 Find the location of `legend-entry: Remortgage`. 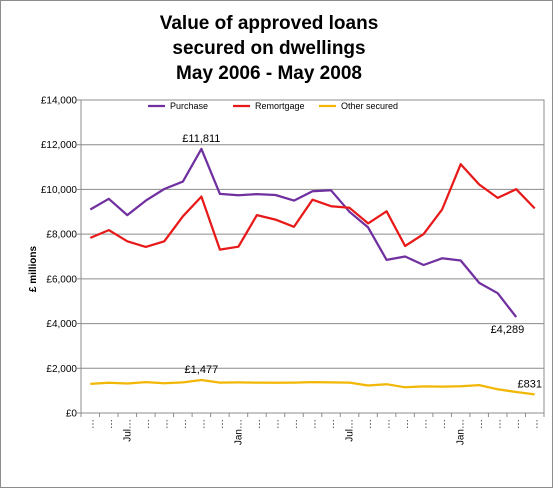

legend-entry: Remortgage is located at coordinates (280, 106).